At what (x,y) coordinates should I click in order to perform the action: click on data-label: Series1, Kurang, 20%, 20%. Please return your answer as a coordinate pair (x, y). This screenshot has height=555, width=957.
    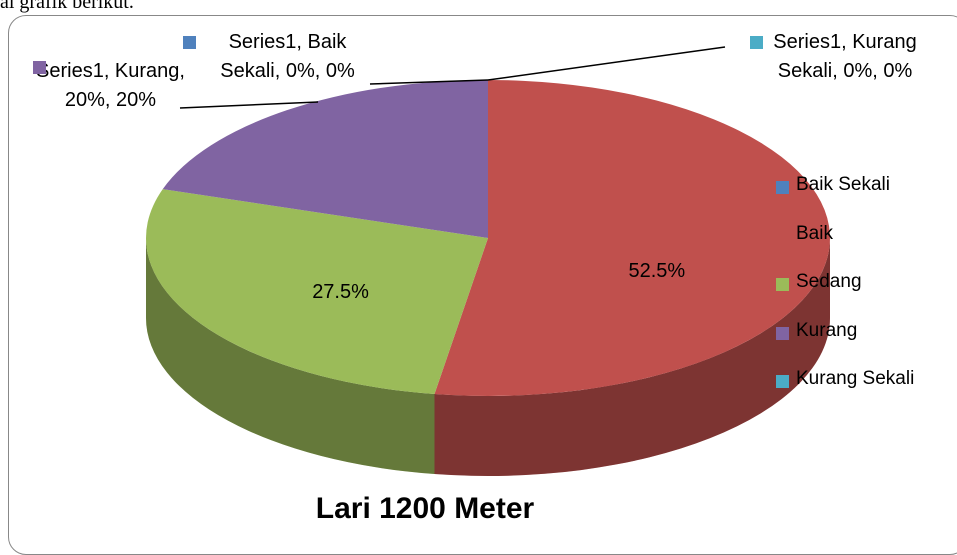
    Looking at the image, I should click on (110, 85).